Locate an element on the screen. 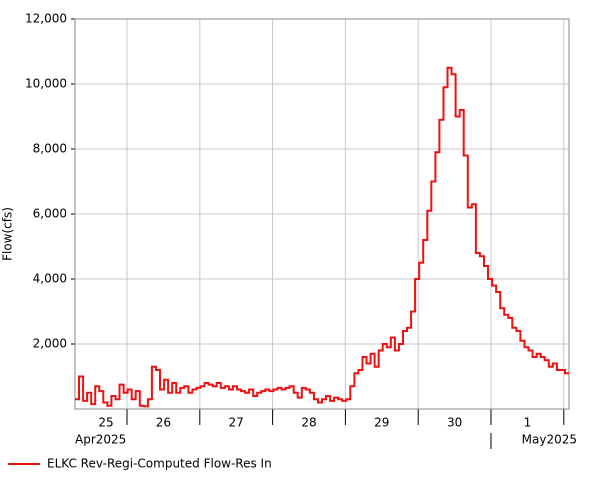  month-label: Apr2025 is located at coordinates (100, 440).